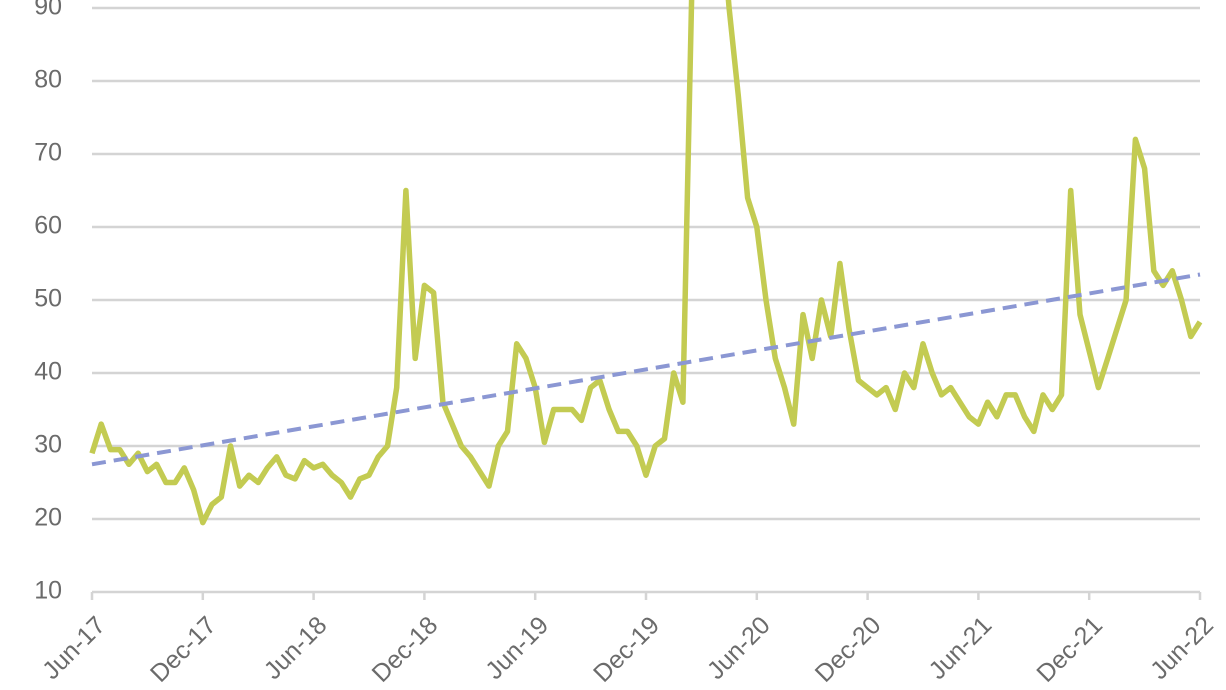  Describe the element at coordinates (48, 80) in the screenshot. I see `y-tick-label: 80` at that location.